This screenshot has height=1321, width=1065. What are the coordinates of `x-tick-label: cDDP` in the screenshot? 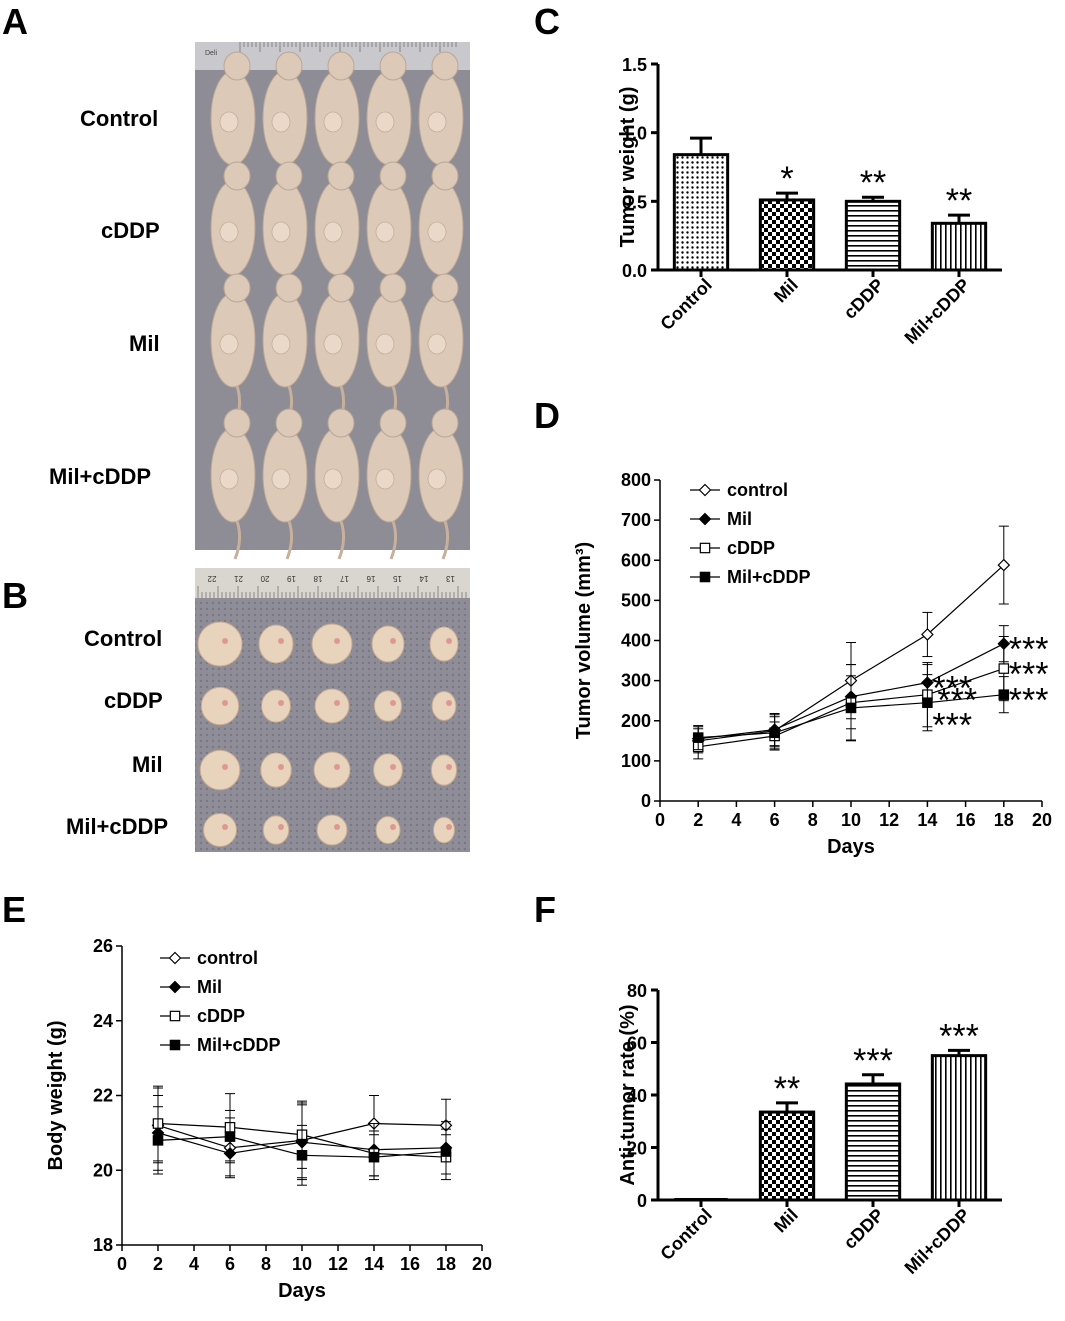 It's located at (864, 1229).